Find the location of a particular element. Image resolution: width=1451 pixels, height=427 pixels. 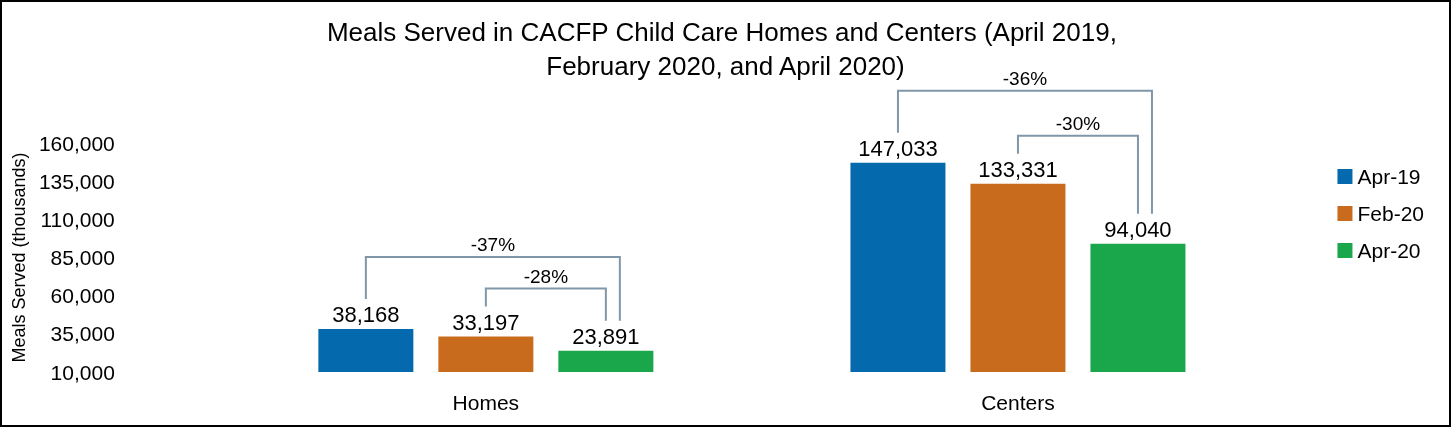

data-label: 133,331 is located at coordinates (1018, 170).